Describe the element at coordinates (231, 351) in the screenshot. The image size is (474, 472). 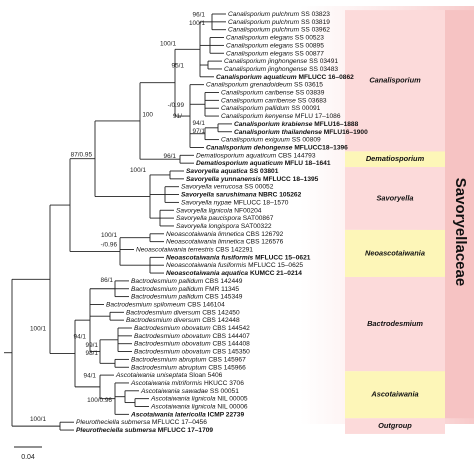
I see `strain: CBS 145350` at that location.